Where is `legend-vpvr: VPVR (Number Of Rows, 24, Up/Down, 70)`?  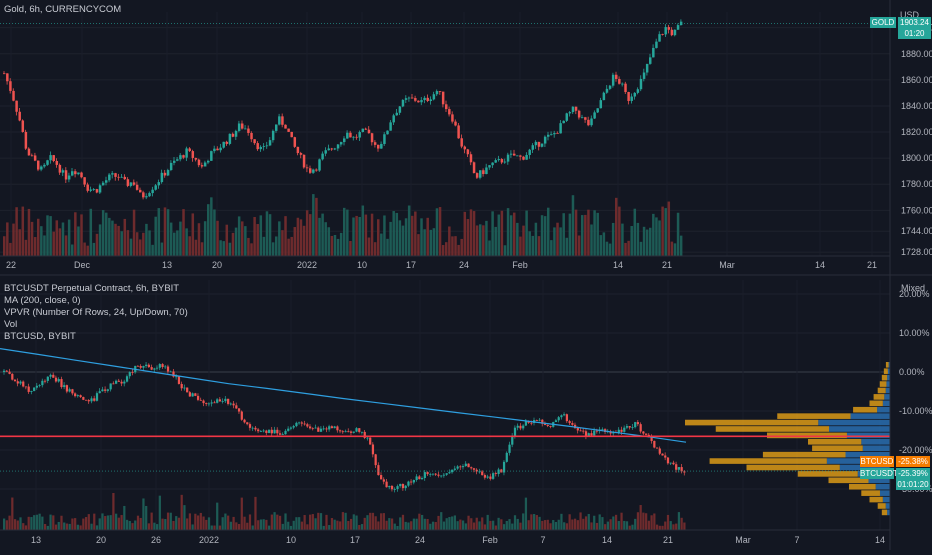 legend-vpvr: VPVR (Number Of Rows, 24, Up/Down, 70) is located at coordinates (96, 312).